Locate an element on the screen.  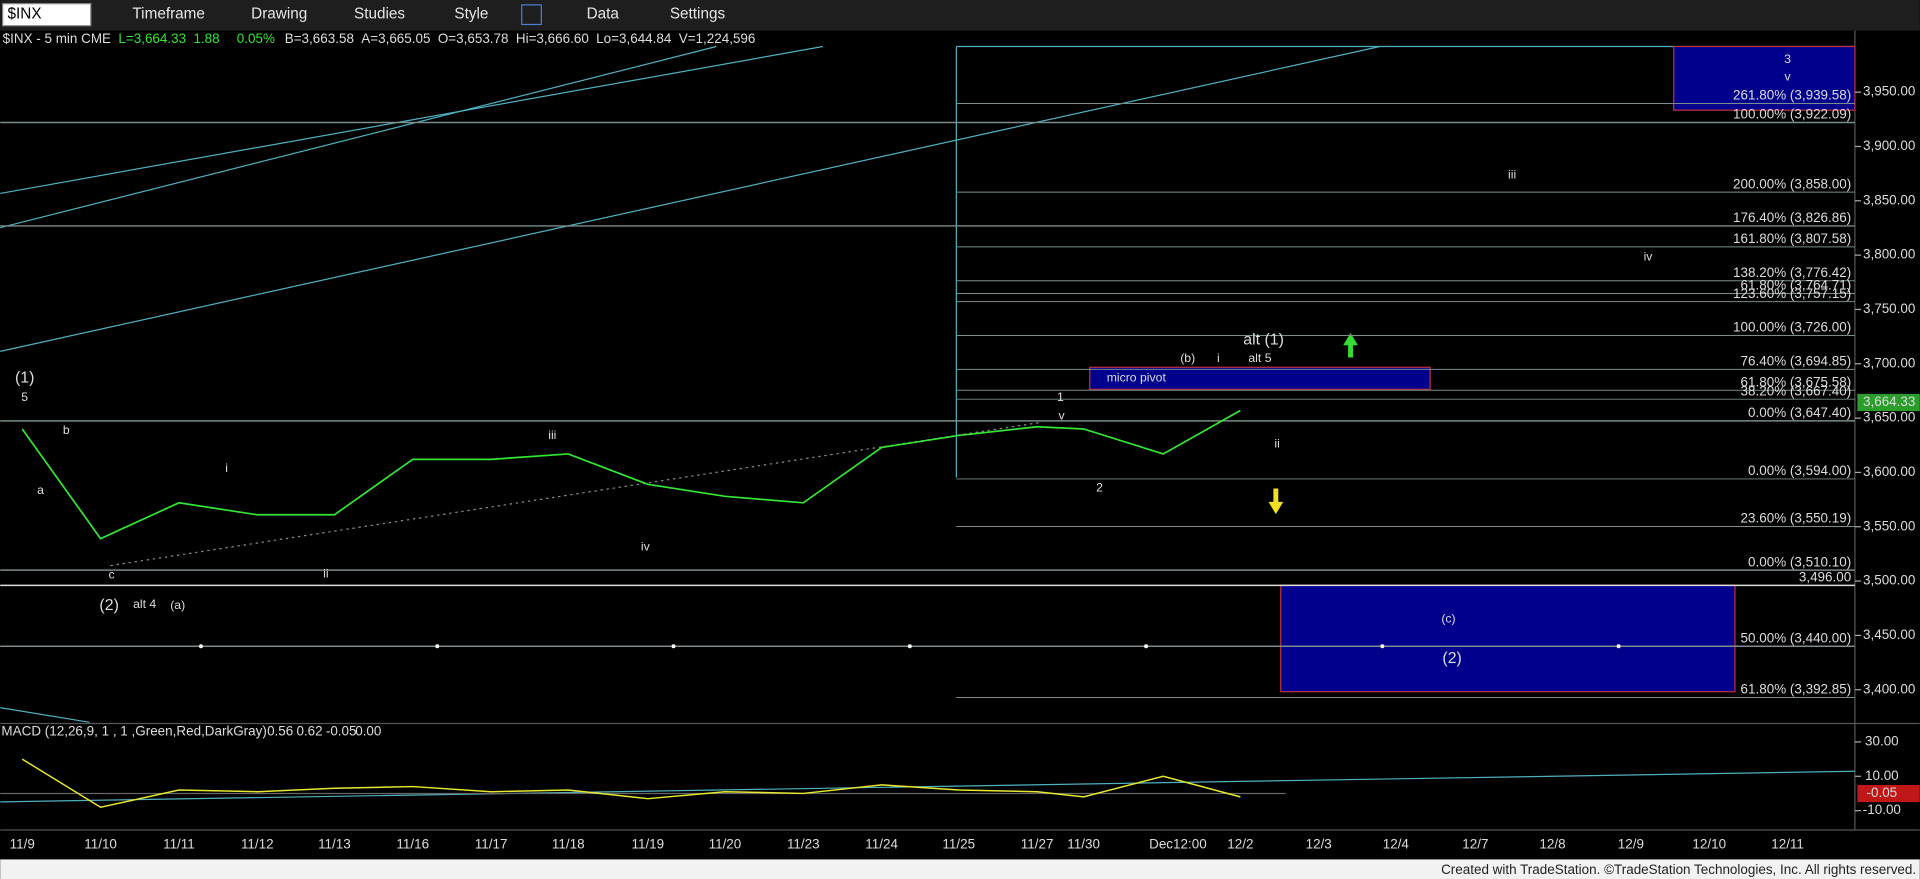
menu: Style is located at coordinates (471, 14).